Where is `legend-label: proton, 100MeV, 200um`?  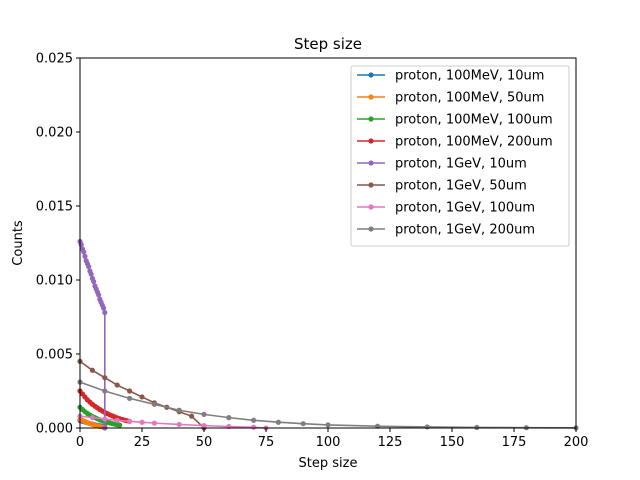 legend-label: proton, 100MeV, 200um is located at coordinates (474, 142).